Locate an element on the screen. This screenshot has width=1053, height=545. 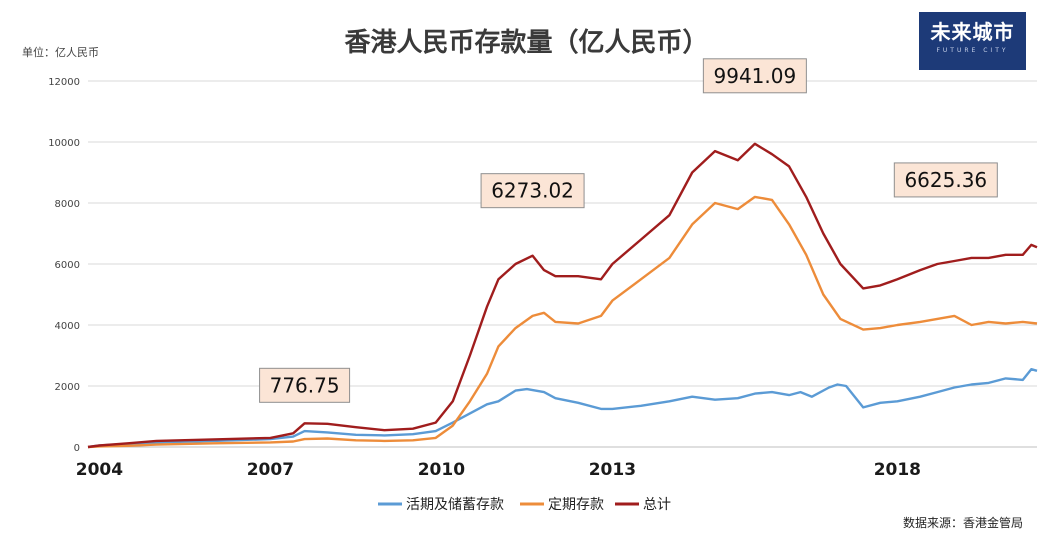
data-source: 数据来源：香港金管局 is located at coordinates (962, 523).